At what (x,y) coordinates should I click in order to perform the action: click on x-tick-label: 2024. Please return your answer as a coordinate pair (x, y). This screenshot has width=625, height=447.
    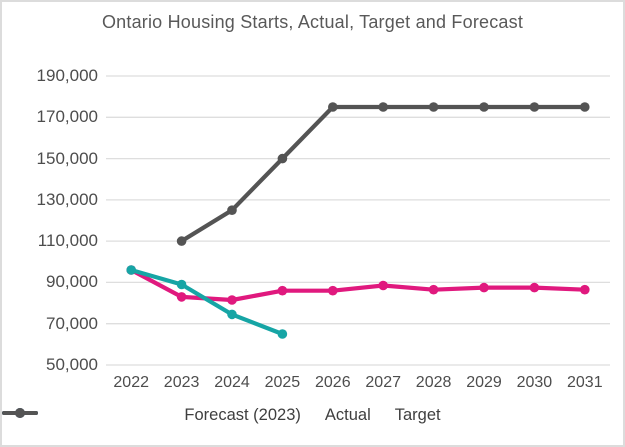
    Looking at the image, I should click on (232, 382).